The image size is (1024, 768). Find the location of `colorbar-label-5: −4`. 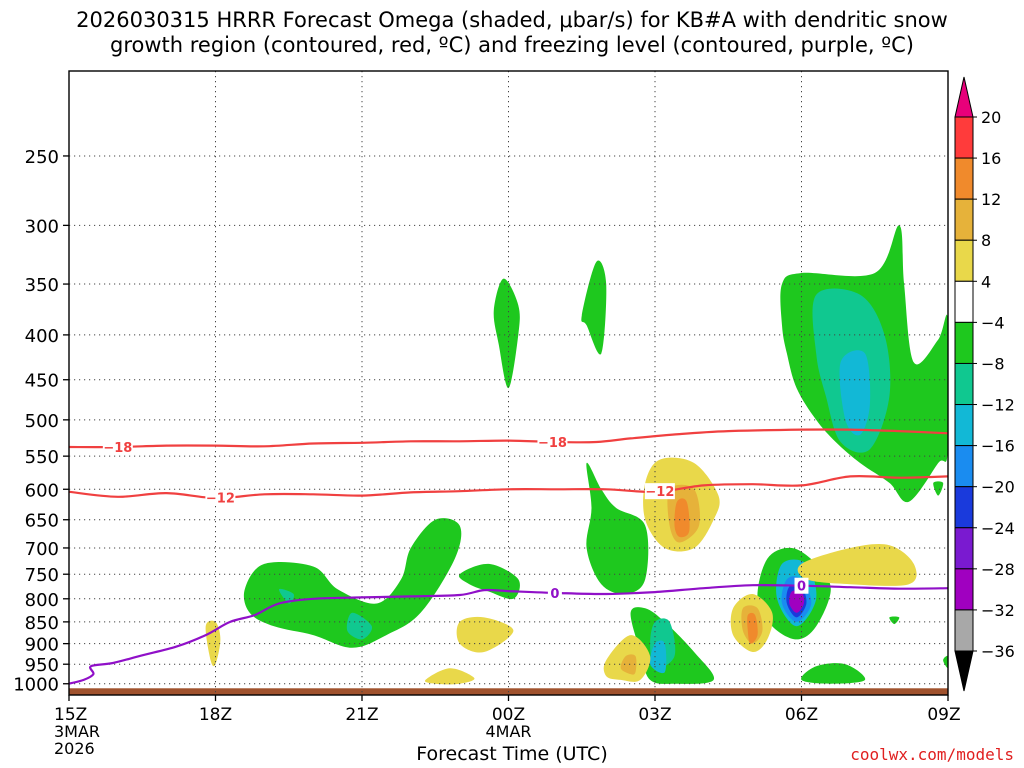

colorbar-label-5: −4 is located at coordinates (993, 322).